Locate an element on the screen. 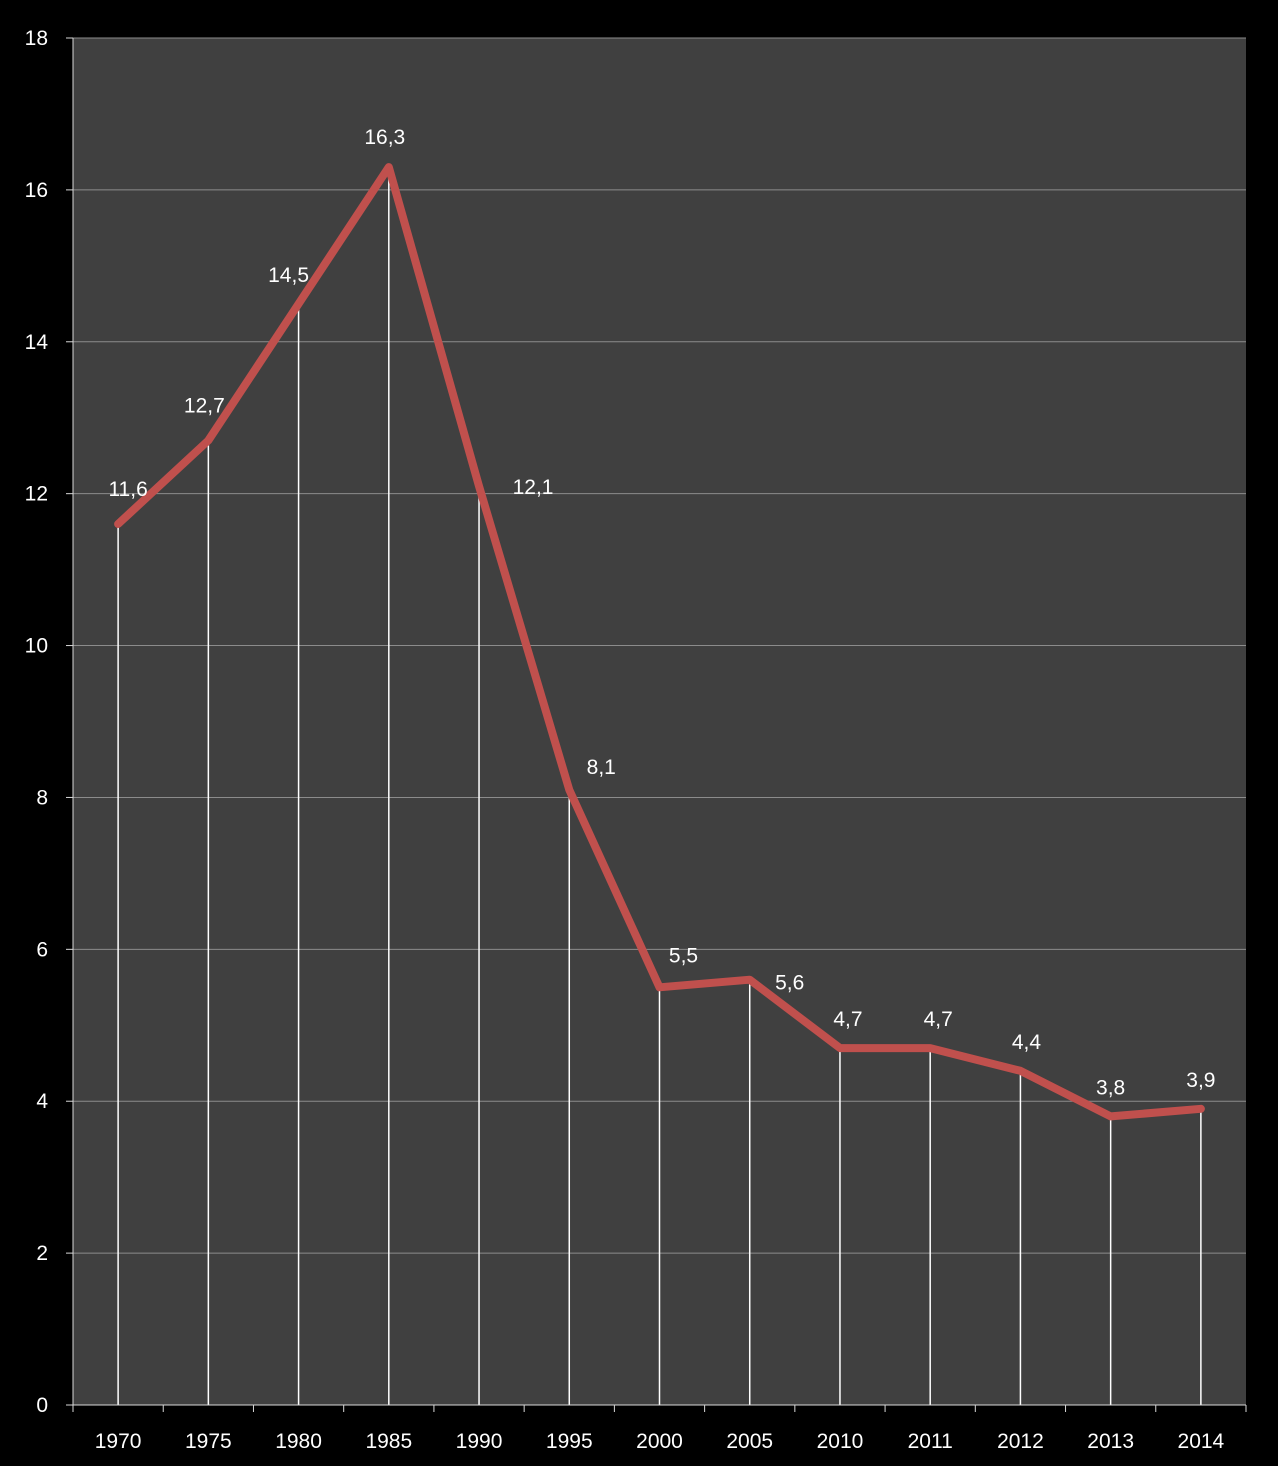  x-tick-label: 2012 is located at coordinates (1020, 1441).